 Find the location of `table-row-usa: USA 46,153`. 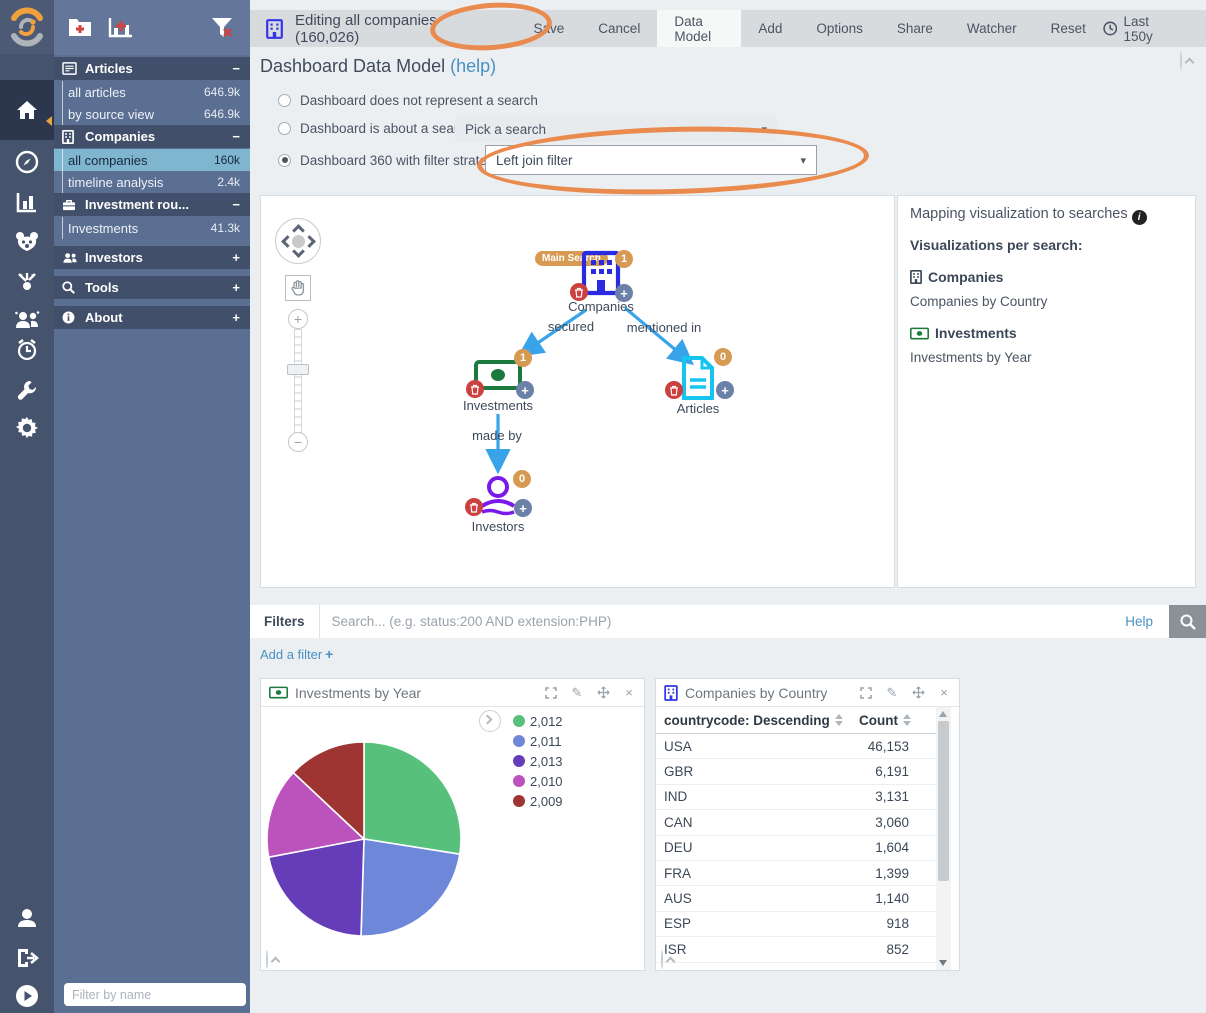

table-row-usa: USA 46,153 is located at coordinates (796, 747).